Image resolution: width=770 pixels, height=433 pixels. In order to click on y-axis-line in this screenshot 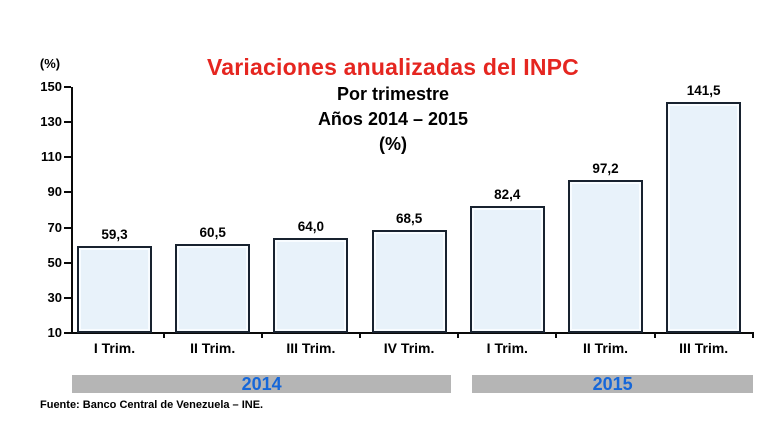, I will do `click(72, 210)`.